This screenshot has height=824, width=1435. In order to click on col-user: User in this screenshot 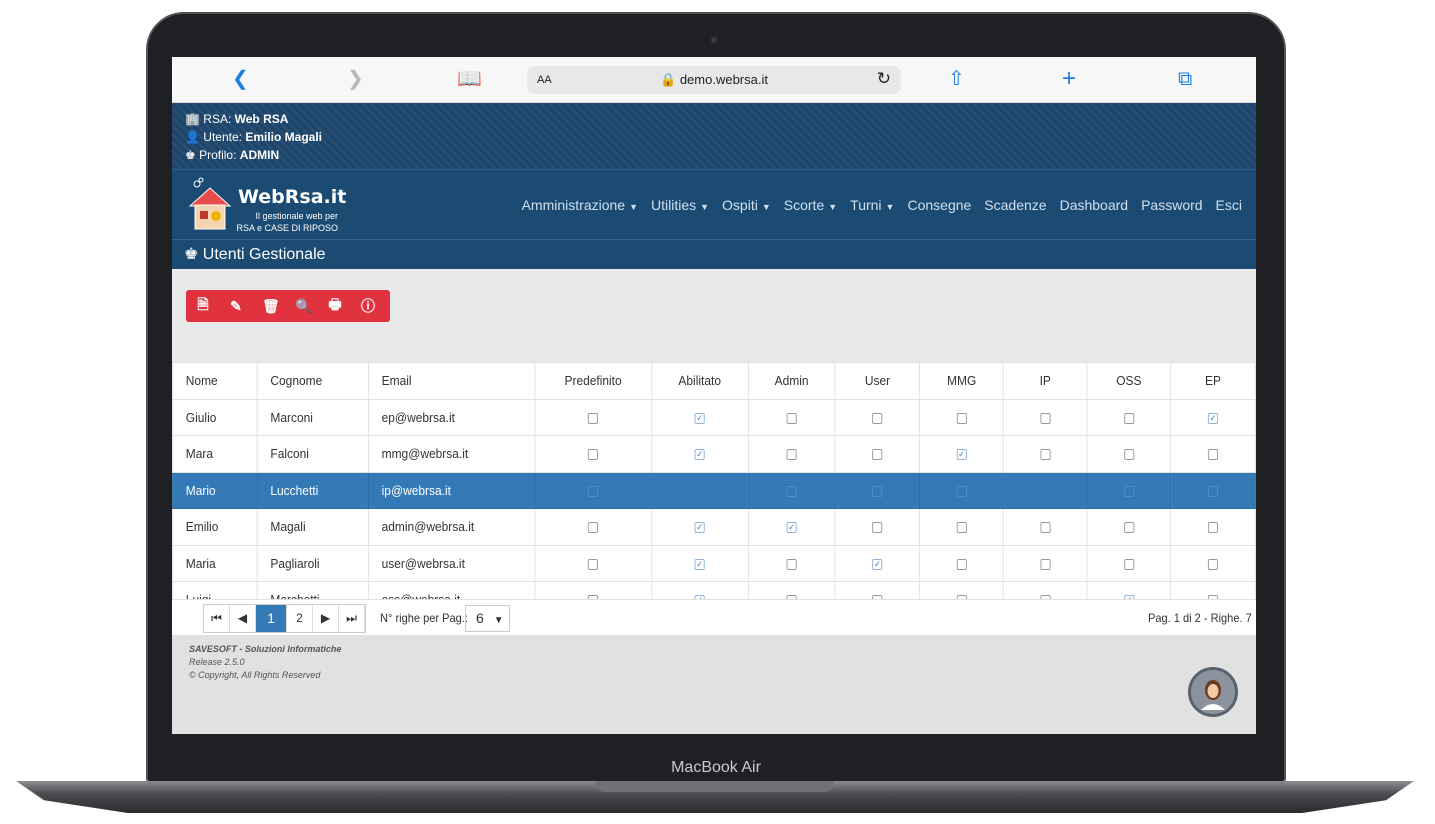, I will do `click(877, 381)`.